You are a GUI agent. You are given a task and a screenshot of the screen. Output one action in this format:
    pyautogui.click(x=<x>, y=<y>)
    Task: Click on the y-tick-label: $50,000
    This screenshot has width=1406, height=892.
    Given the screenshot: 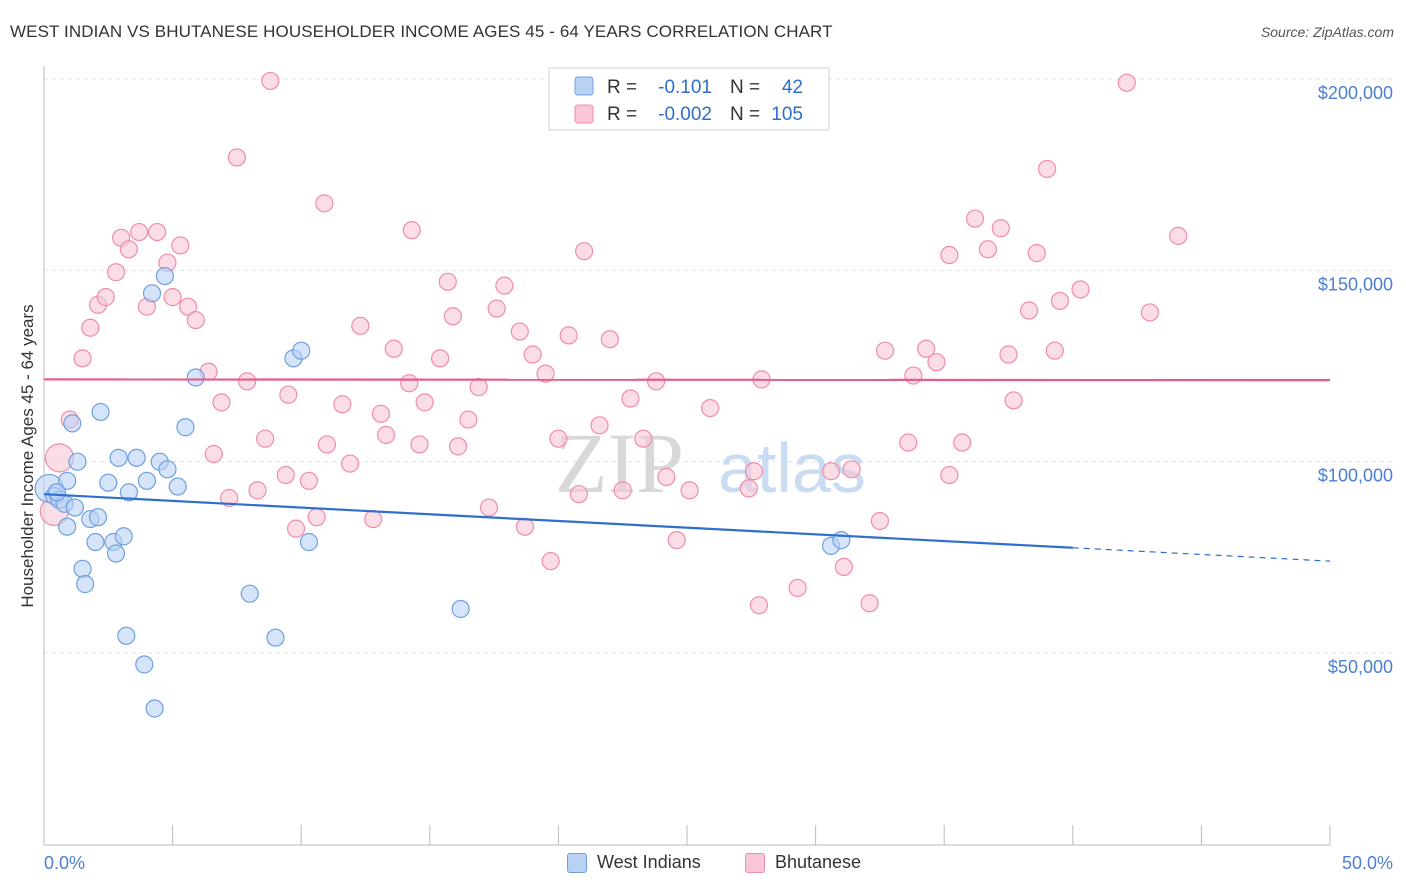 What is the action you would take?
    pyautogui.click(x=1360, y=667)
    